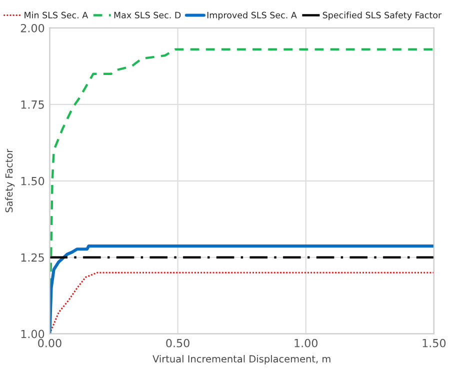 The image size is (452, 373). I want to click on y-tick-label: 1.25, so click(32, 257).